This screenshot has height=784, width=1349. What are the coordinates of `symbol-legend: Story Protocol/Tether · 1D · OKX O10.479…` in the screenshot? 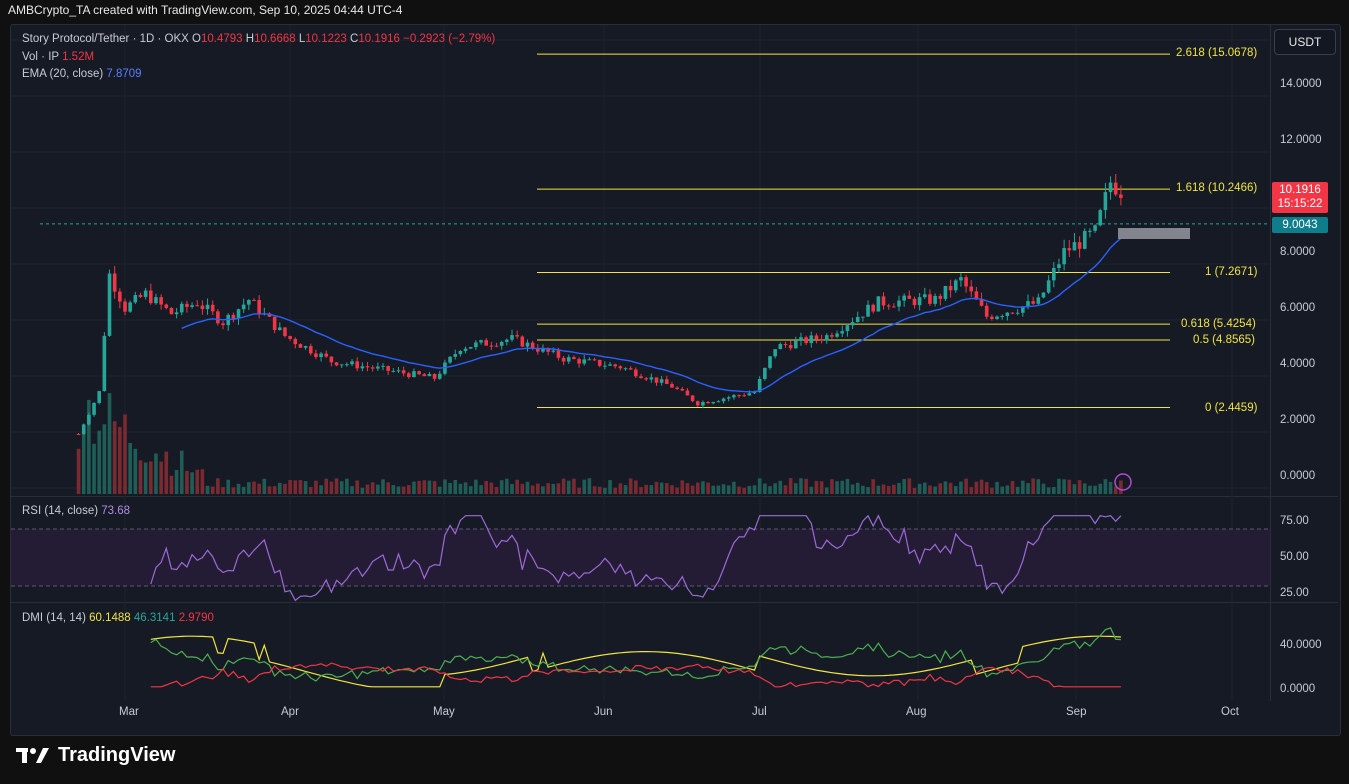 It's located at (258, 39).